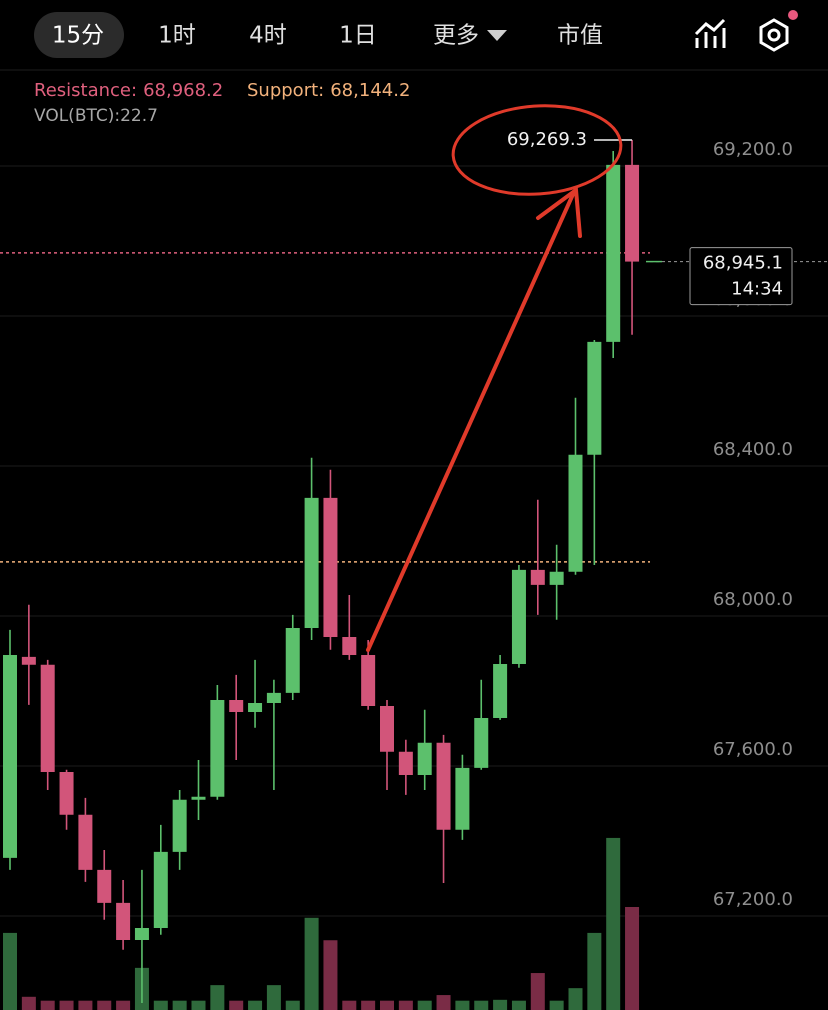  I want to click on tab: 4时, so click(268, 36).